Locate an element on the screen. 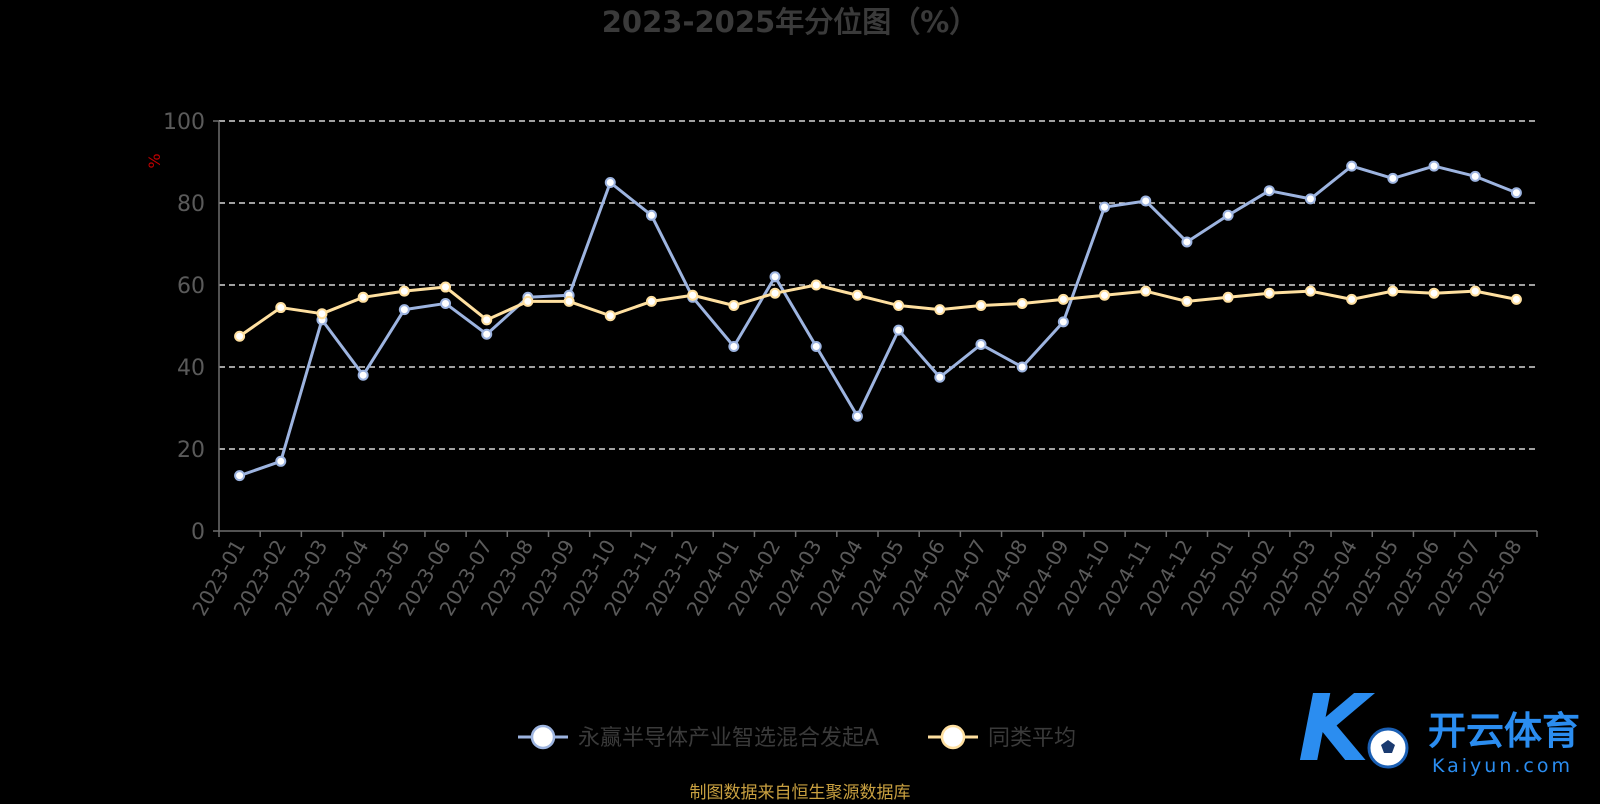  kaiyun-logo: K 开云体育 Kaiyun.com is located at coordinates (1439, 728).